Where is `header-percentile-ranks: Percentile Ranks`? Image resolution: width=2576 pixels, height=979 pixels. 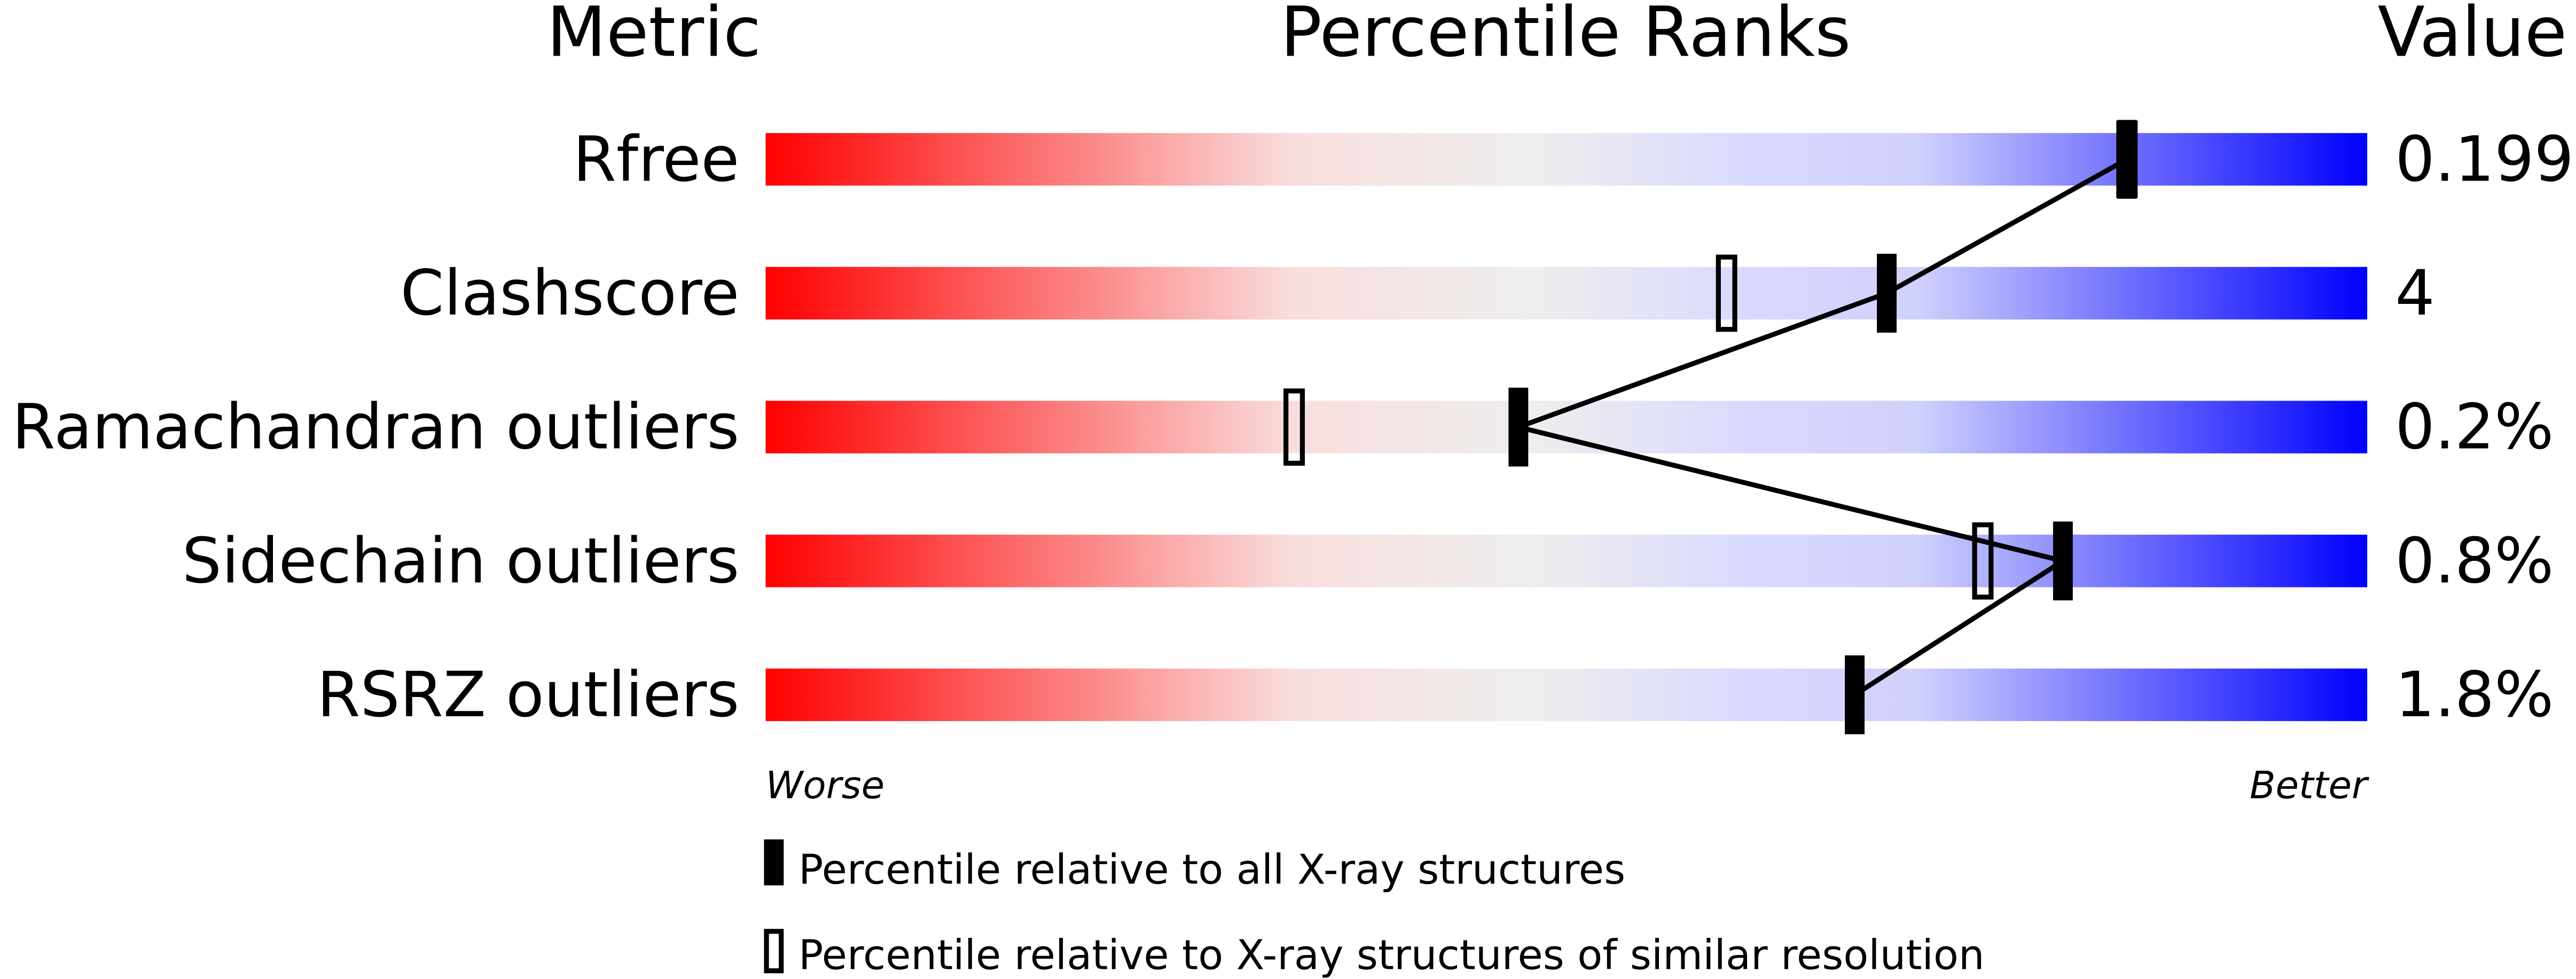 header-percentile-ranks: Percentile Ranks is located at coordinates (1565, 36).